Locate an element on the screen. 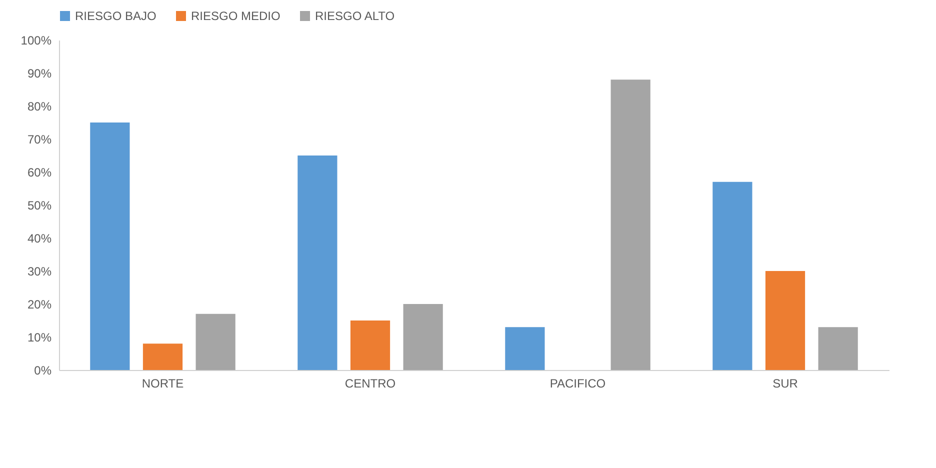 The image size is (936, 468). legend-label: RIESGO MEDIO is located at coordinates (235, 16).